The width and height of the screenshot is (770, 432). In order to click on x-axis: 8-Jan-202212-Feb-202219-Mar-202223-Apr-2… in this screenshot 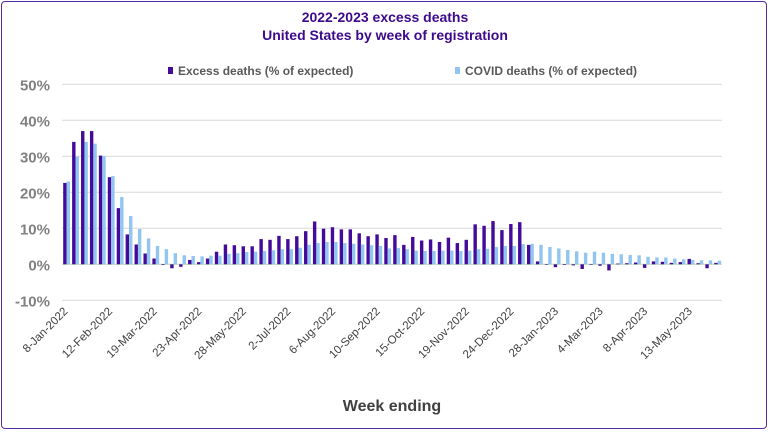, I will do `click(358, 334)`.